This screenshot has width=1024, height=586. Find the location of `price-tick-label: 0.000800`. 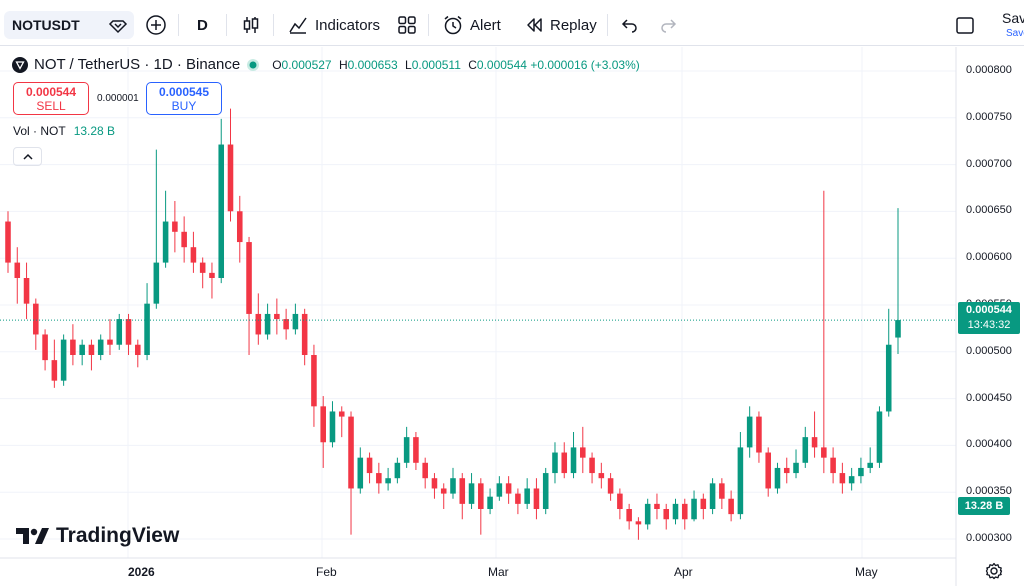

price-tick-label: 0.000800 is located at coordinates (989, 70).